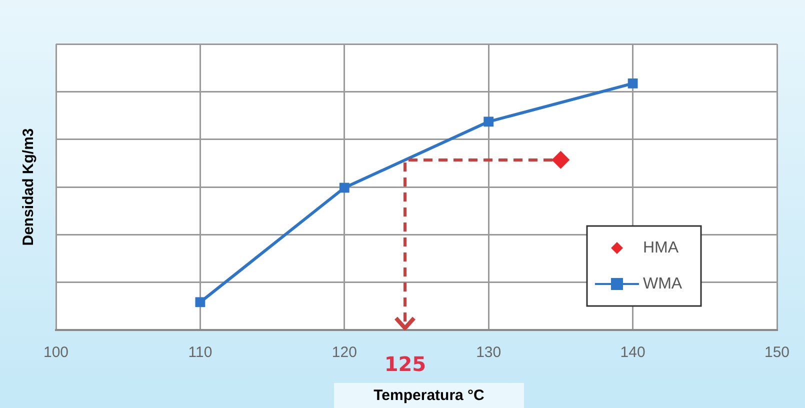 Image resolution: width=805 pixels, height=408 pixels. I want to click on y-axis-title: Densidad Kg/m3, so click(29, 187).